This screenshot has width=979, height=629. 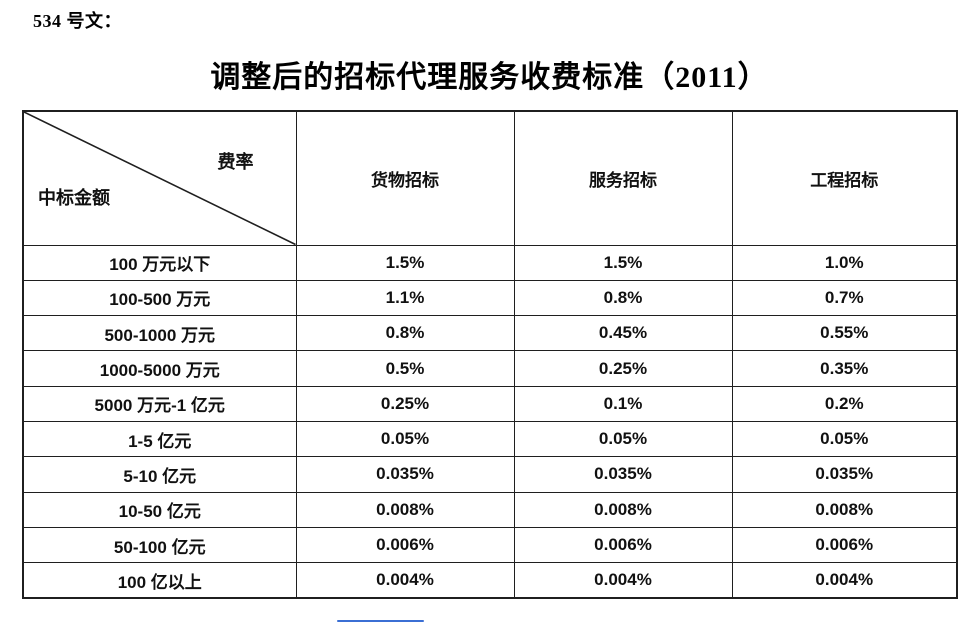 I want to click on rate-cell: 0.2%, so click(x=844, y=403).